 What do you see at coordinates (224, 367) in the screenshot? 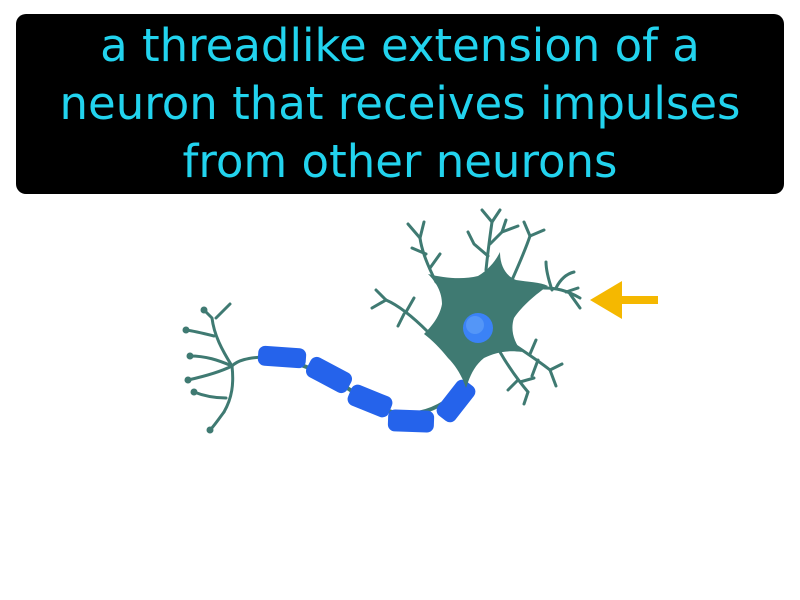
I see `axon-terminals` at bounding box center [224, 367].